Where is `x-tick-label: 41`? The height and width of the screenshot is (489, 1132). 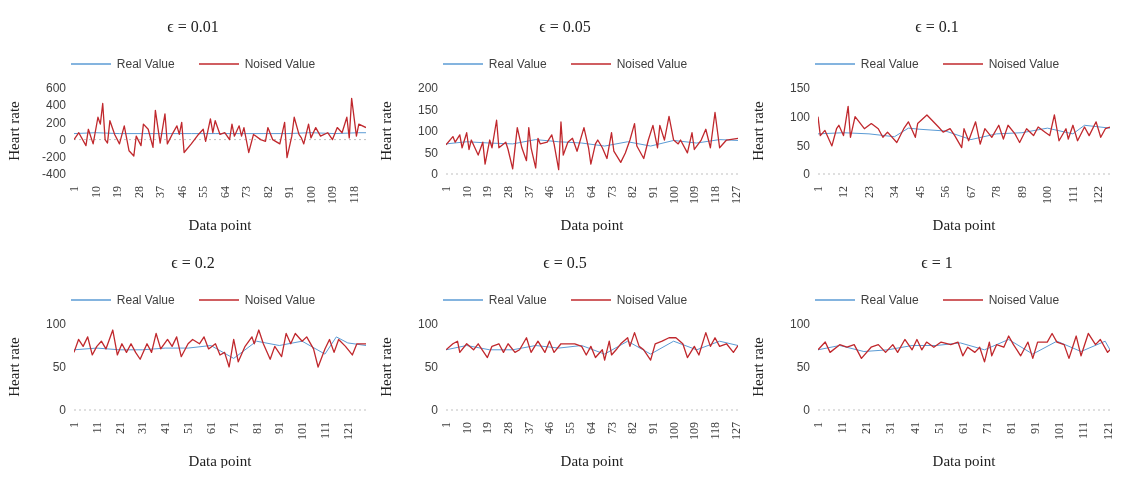
x-tick-label: 41 is located at coordinates (165, 428).